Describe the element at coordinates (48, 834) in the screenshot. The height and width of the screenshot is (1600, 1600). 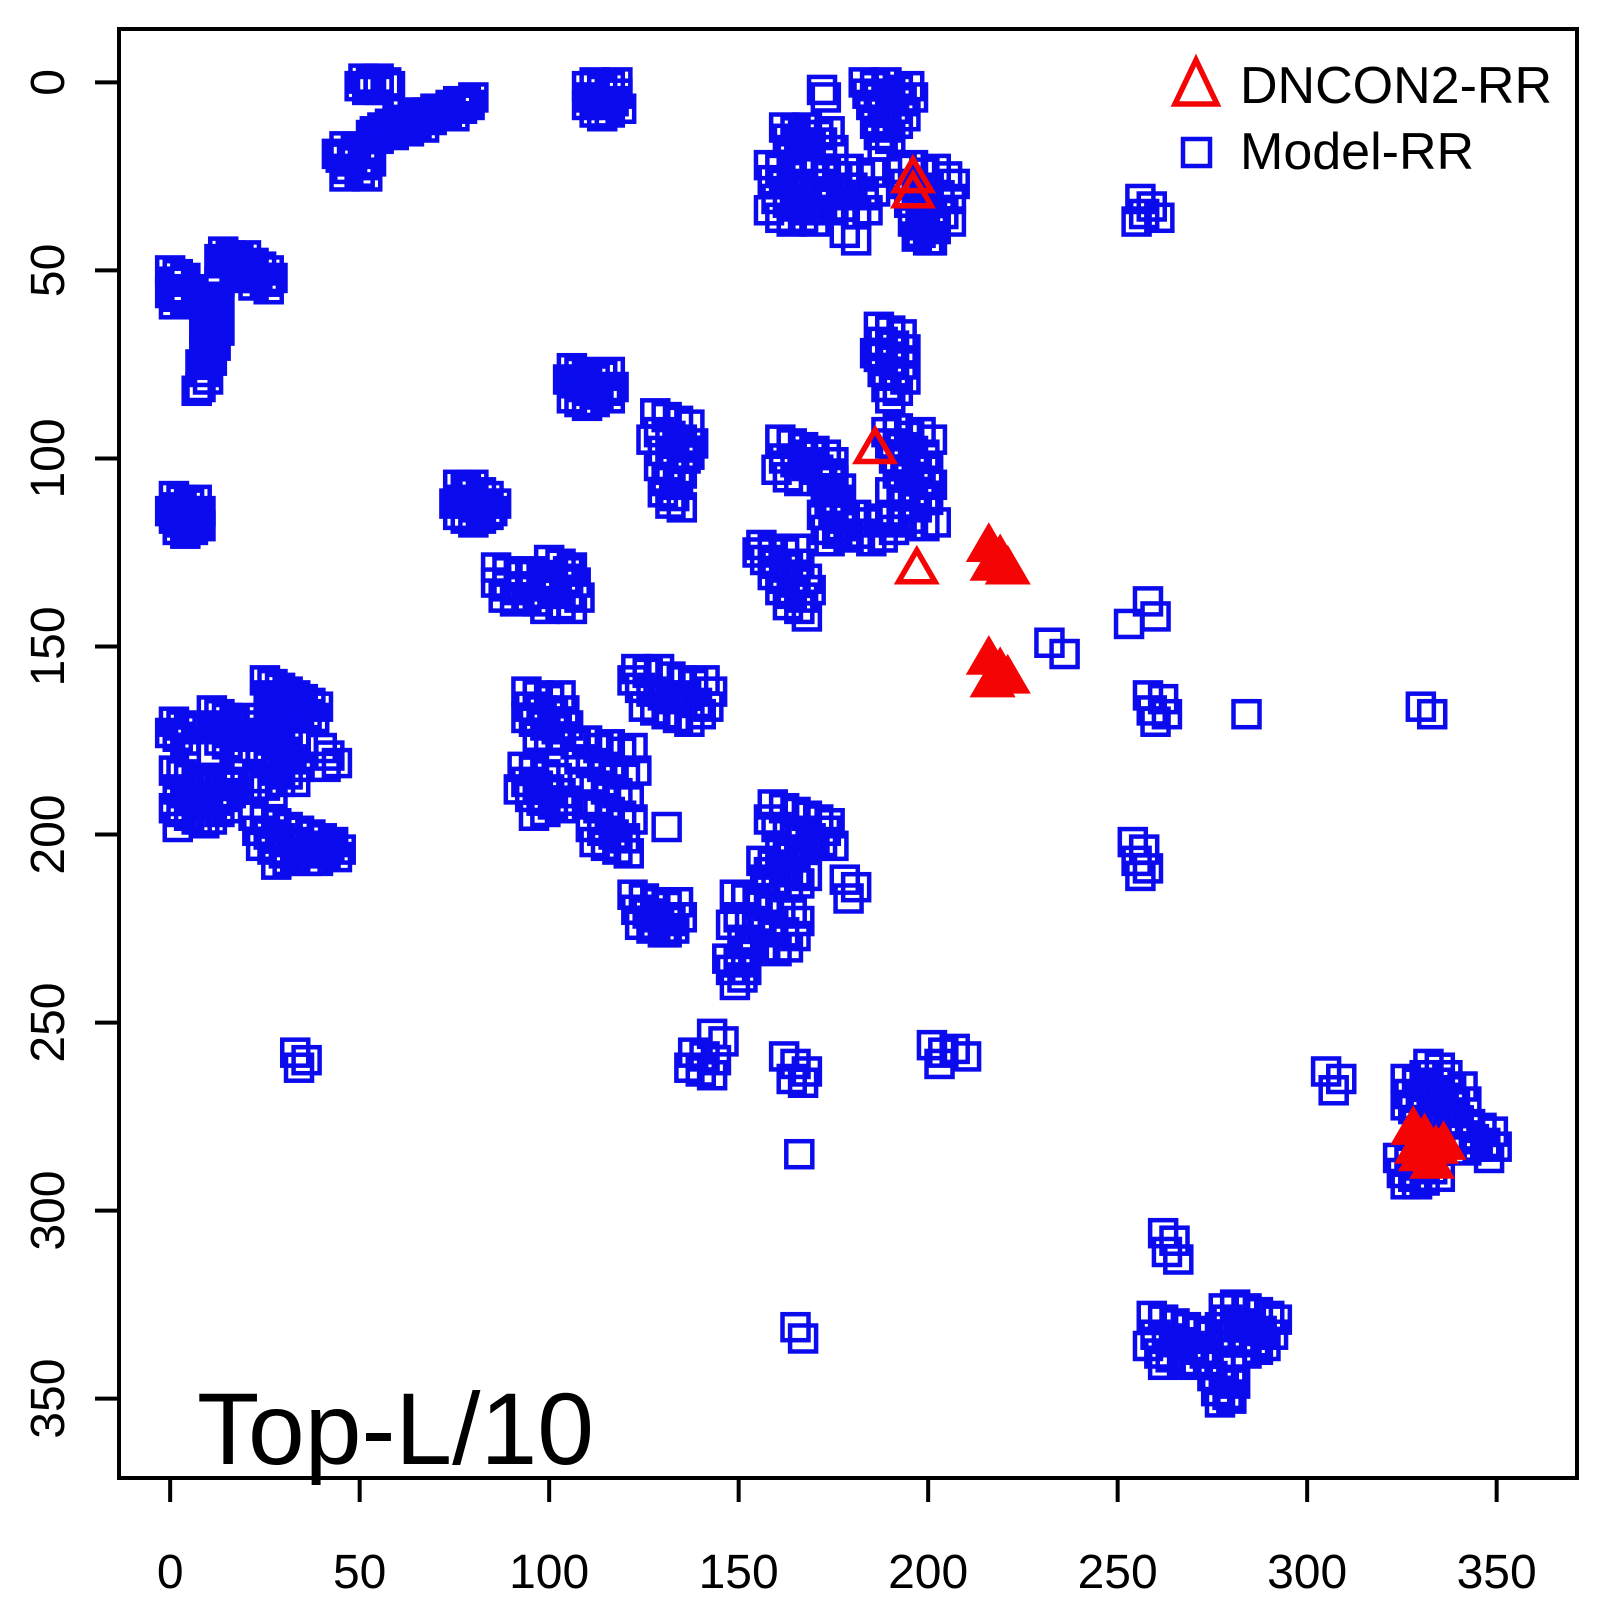
I see `y-axis-tick-label: 200` at that location.